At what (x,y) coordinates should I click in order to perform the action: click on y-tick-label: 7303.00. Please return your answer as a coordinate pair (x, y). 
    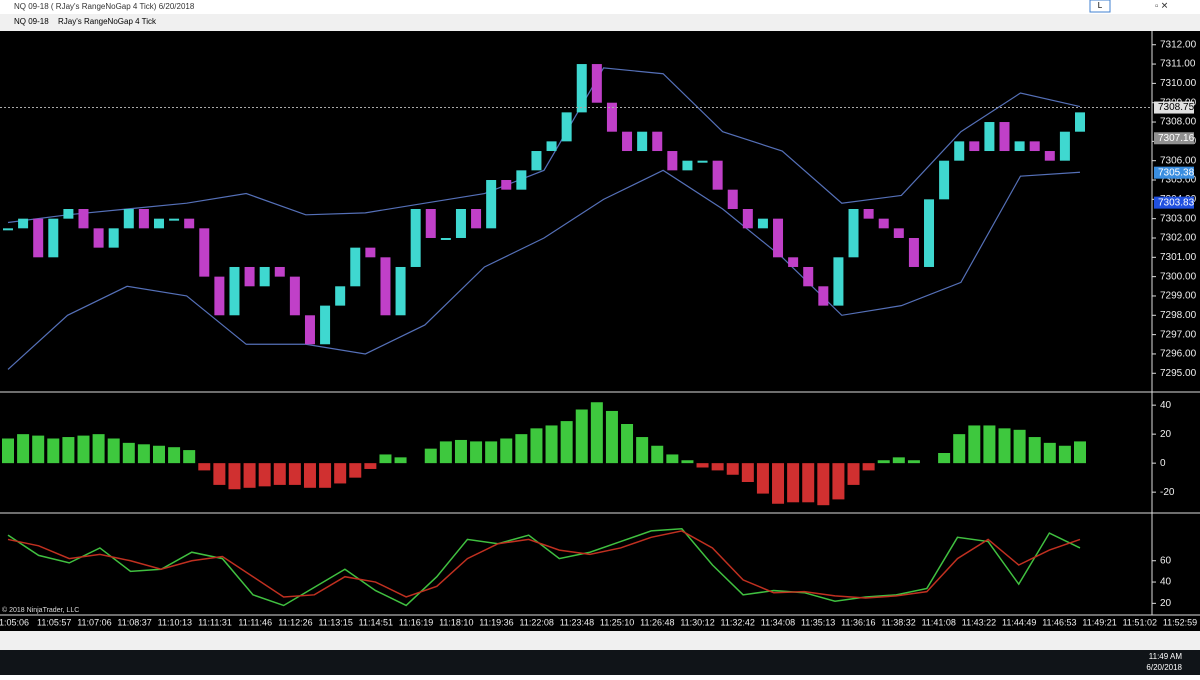
    Looking at the image, I should click on (1178, 218).